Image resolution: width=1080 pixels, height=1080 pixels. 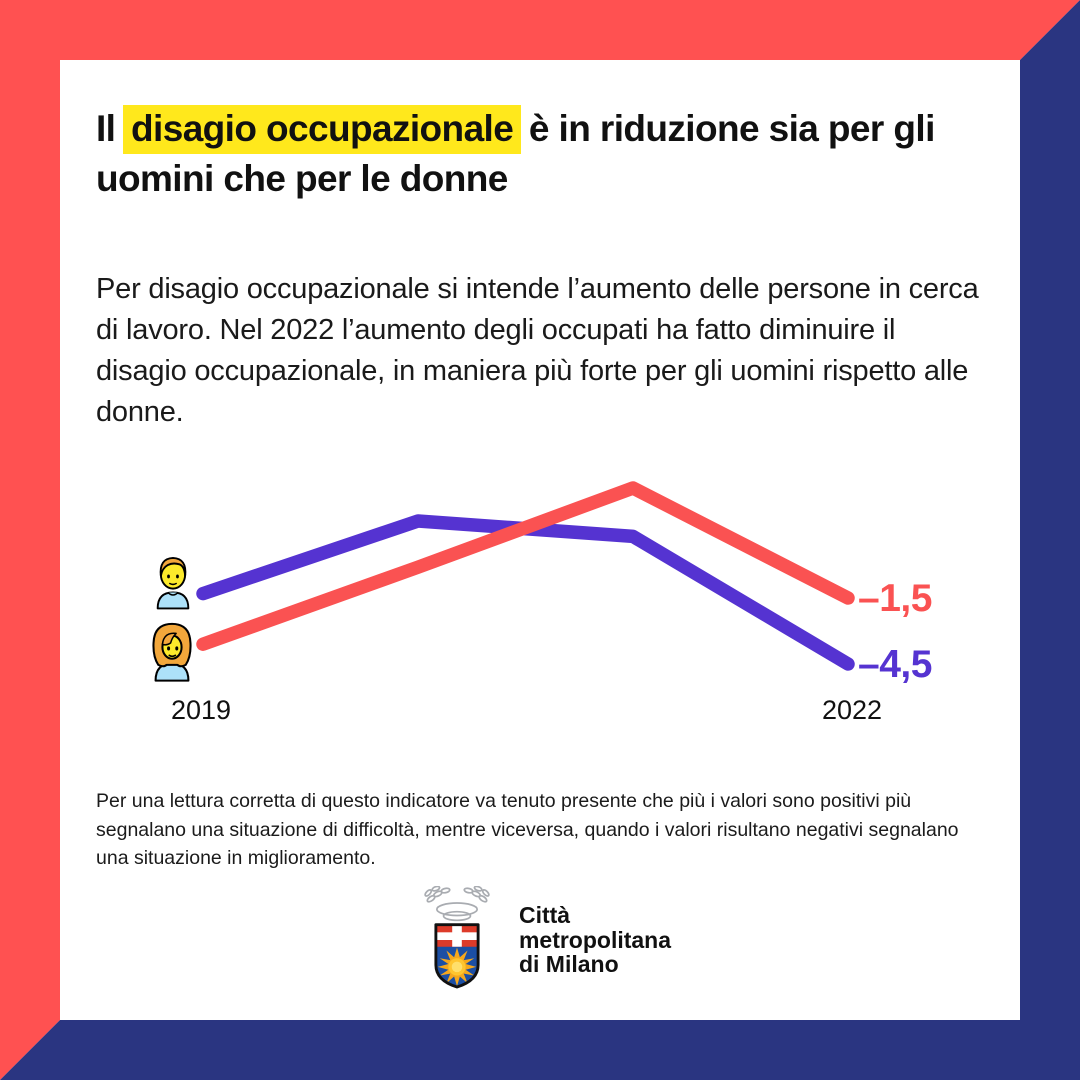 I want to click on man-icon, so click(x=173, y=579).